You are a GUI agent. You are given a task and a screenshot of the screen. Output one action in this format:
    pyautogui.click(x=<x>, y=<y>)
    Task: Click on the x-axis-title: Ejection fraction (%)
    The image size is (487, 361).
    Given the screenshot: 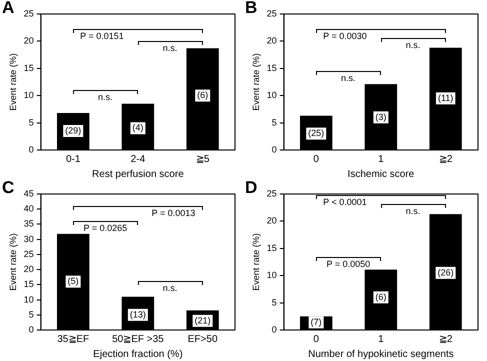 What is the action you would take?
    pyautogui.click(x=138, y=354)
    